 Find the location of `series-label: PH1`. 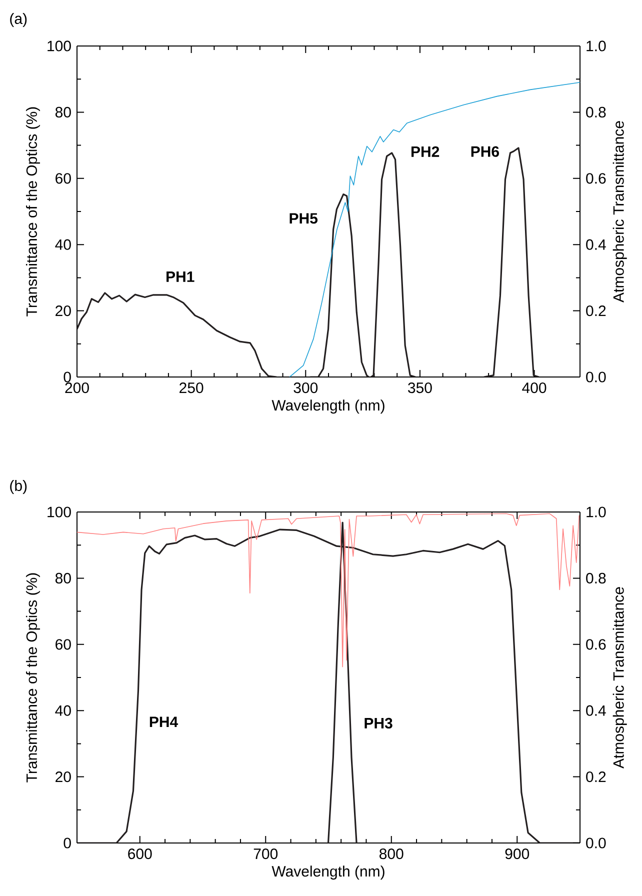

series-label: PH1 is located at coordinates (180, 277).